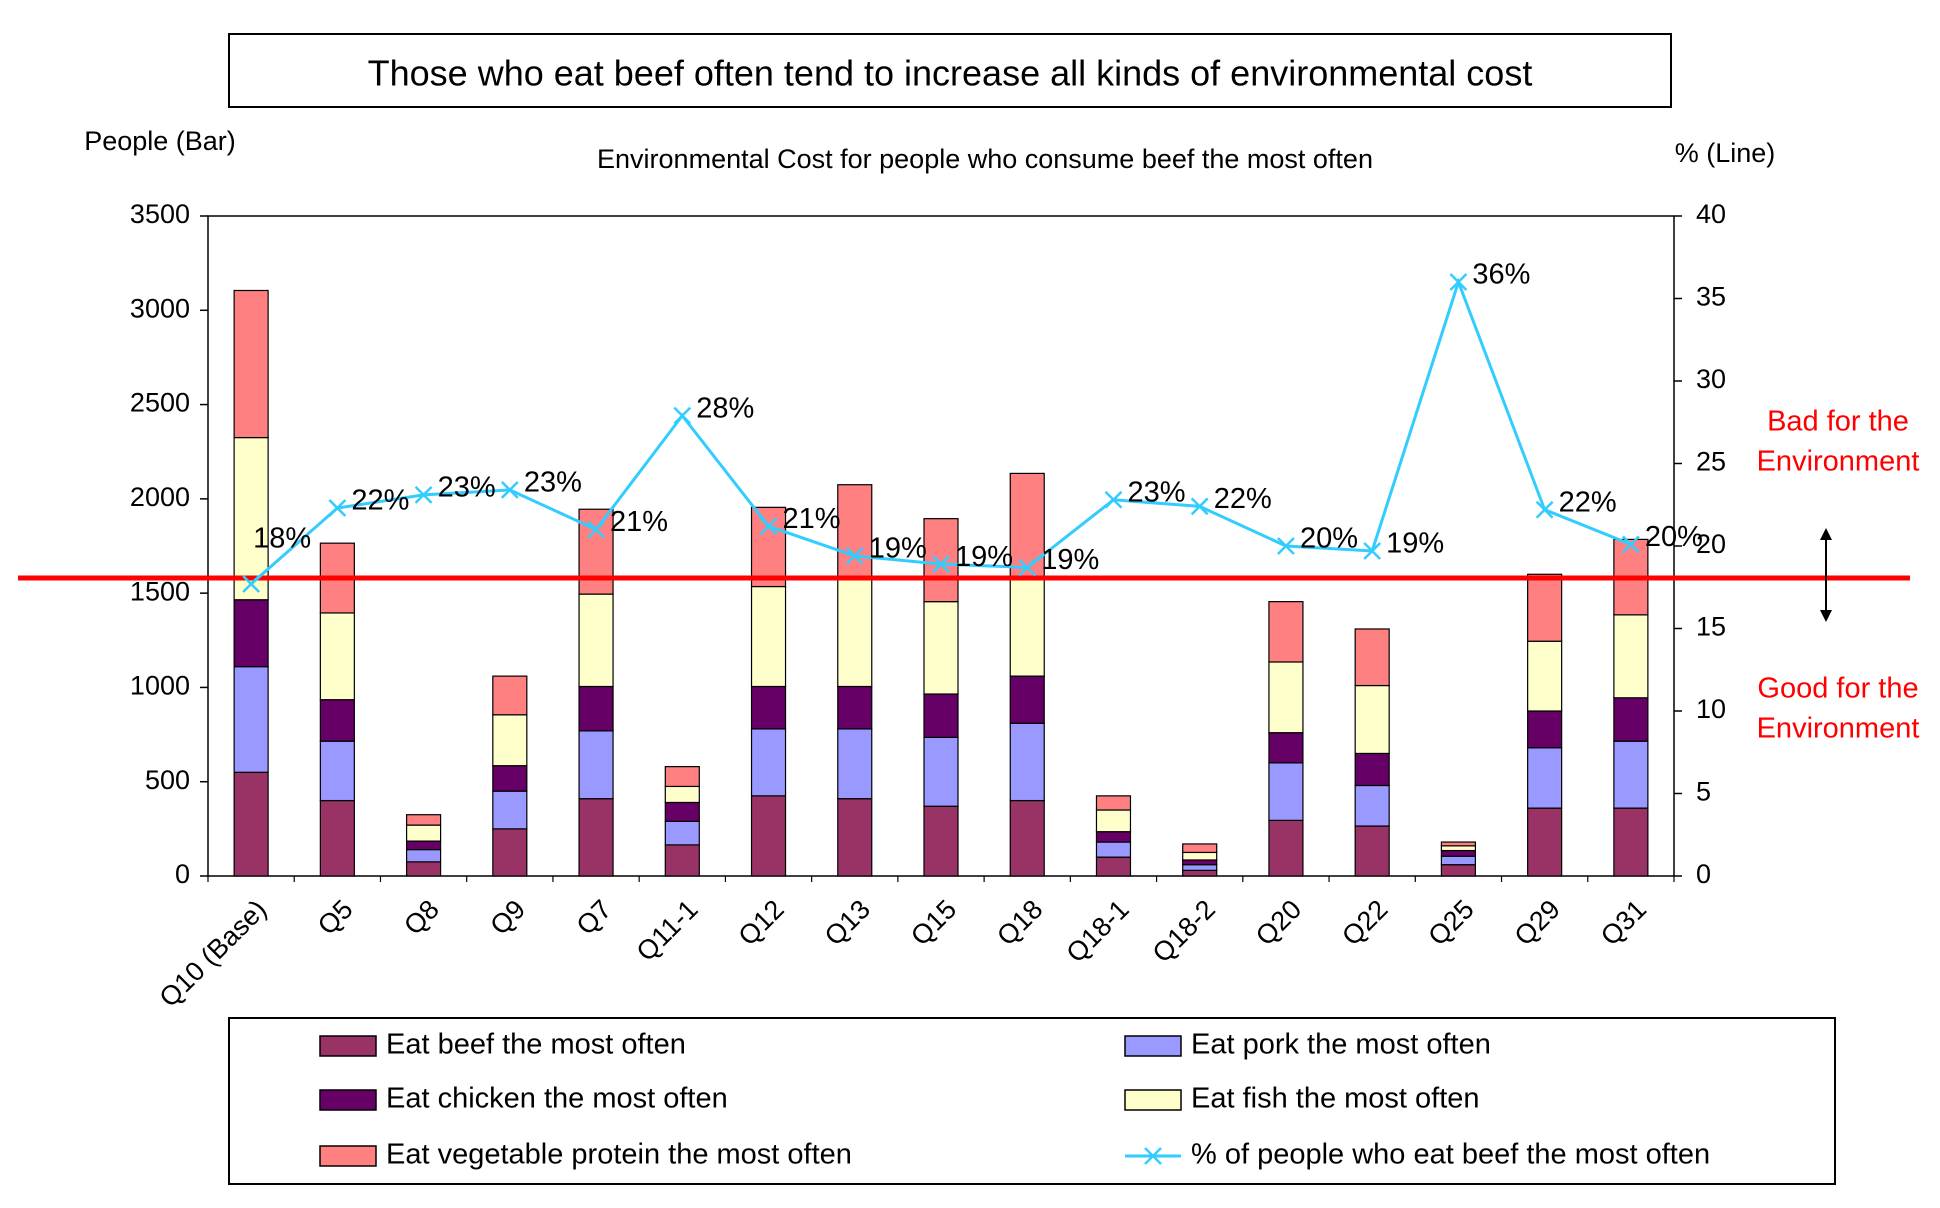  I want to click on left-tick-label: 3000, so click(160, 308).